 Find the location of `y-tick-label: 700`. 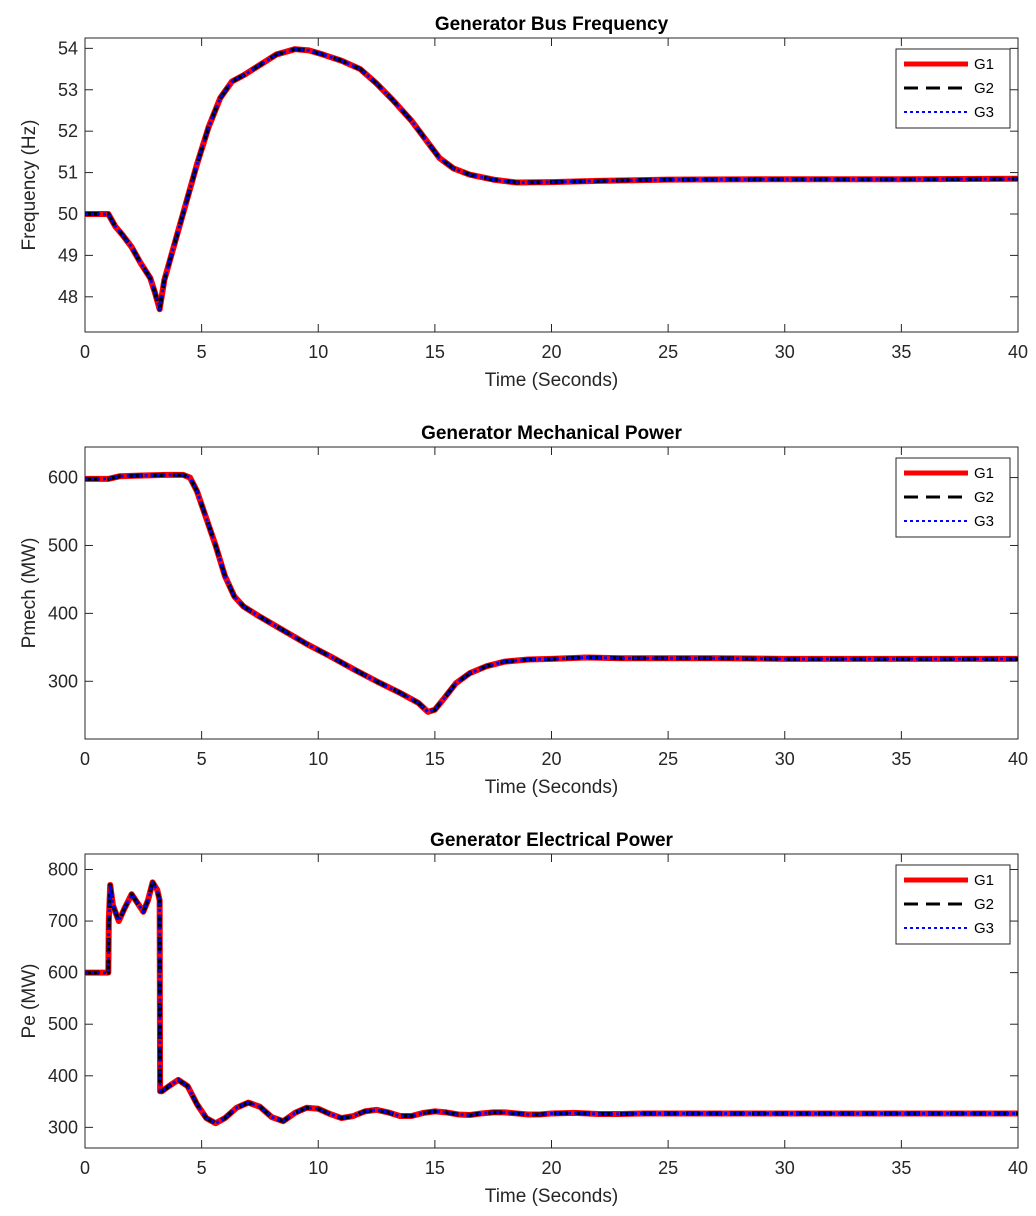

y-tick-label: 700 is located at coordinates (63, 921).